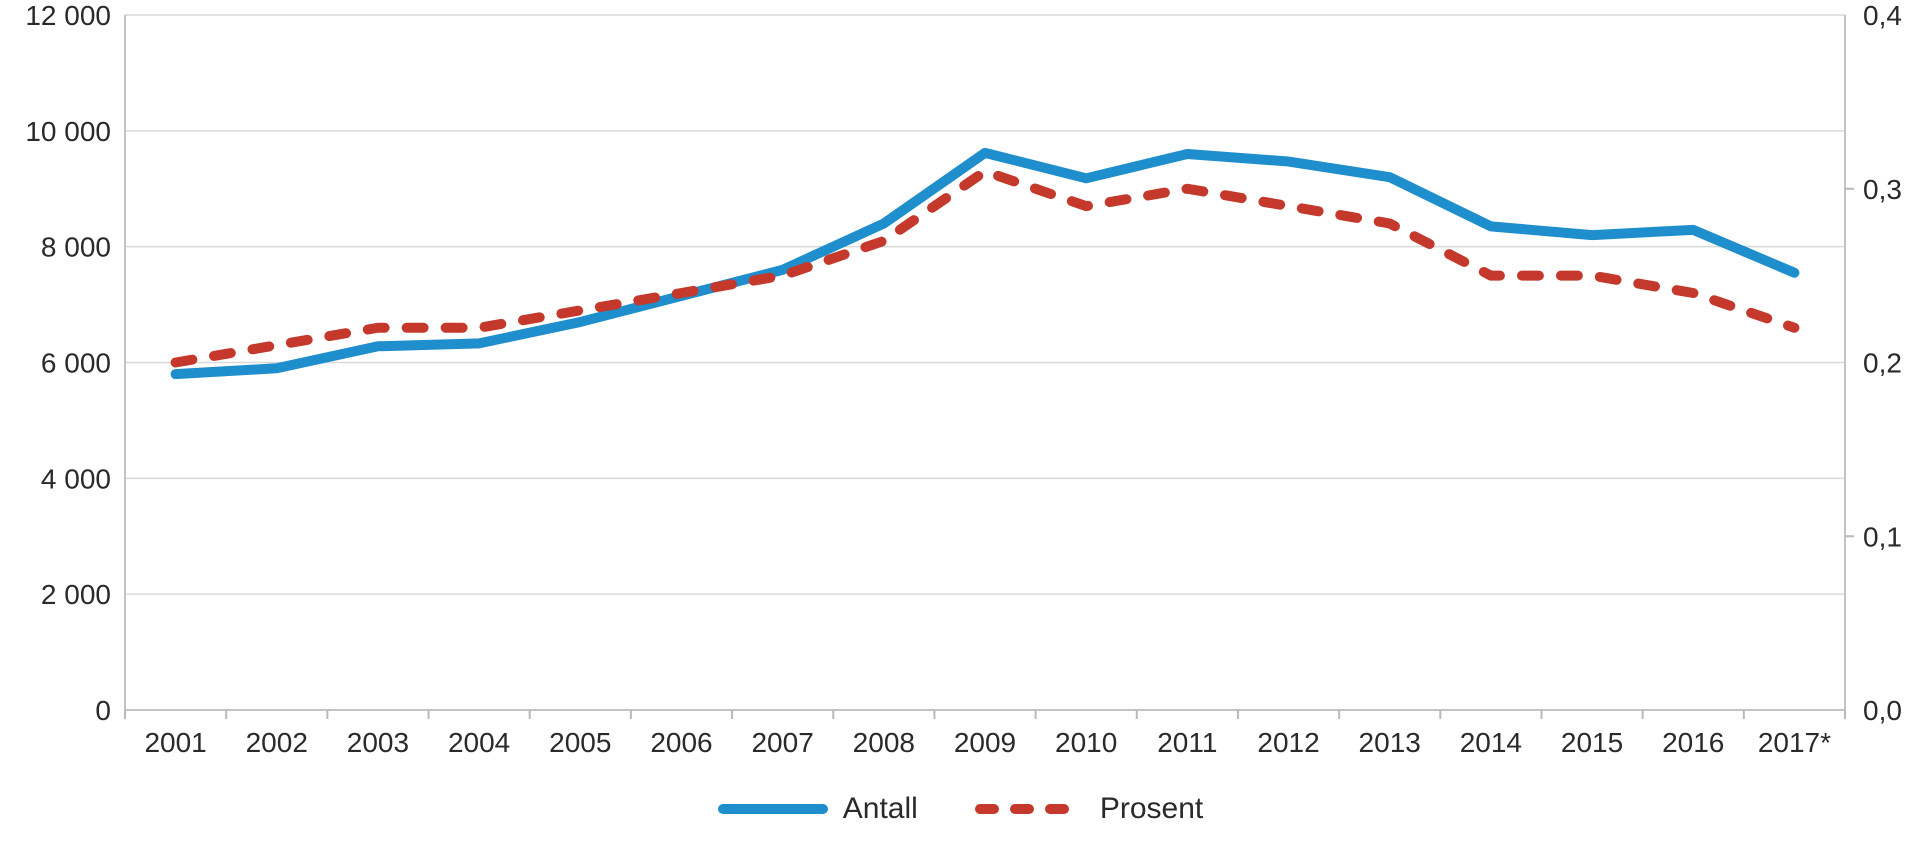  I want to click on x-axis-label: 2002, so click(277, 742).